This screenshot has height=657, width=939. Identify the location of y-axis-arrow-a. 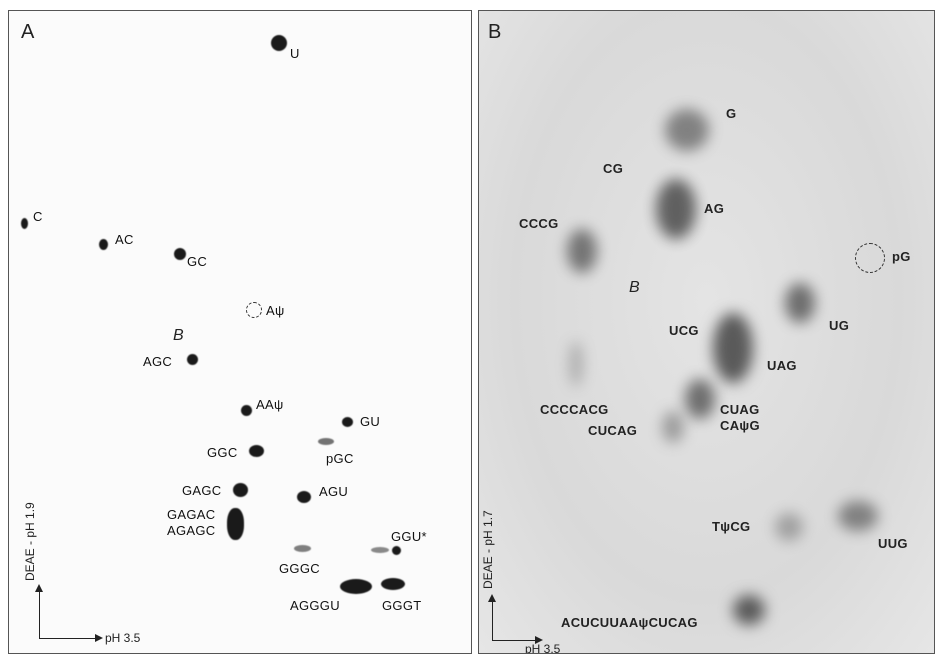
(39, 588).